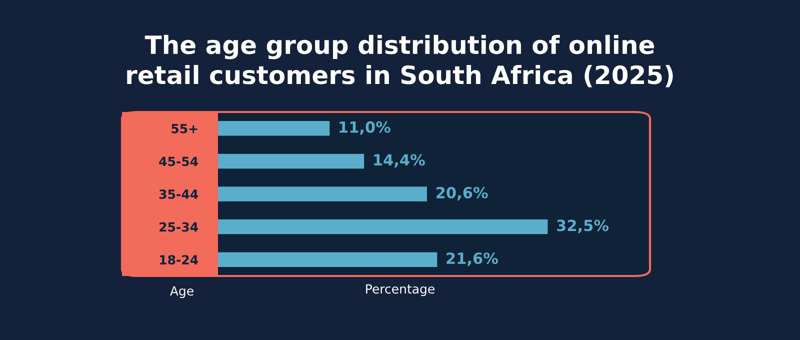 This screenshot has width=800, height=340. Describe the element at coordinates (178, 161) in the screenshot. I see `y-tick-label: 45-54` at that location.